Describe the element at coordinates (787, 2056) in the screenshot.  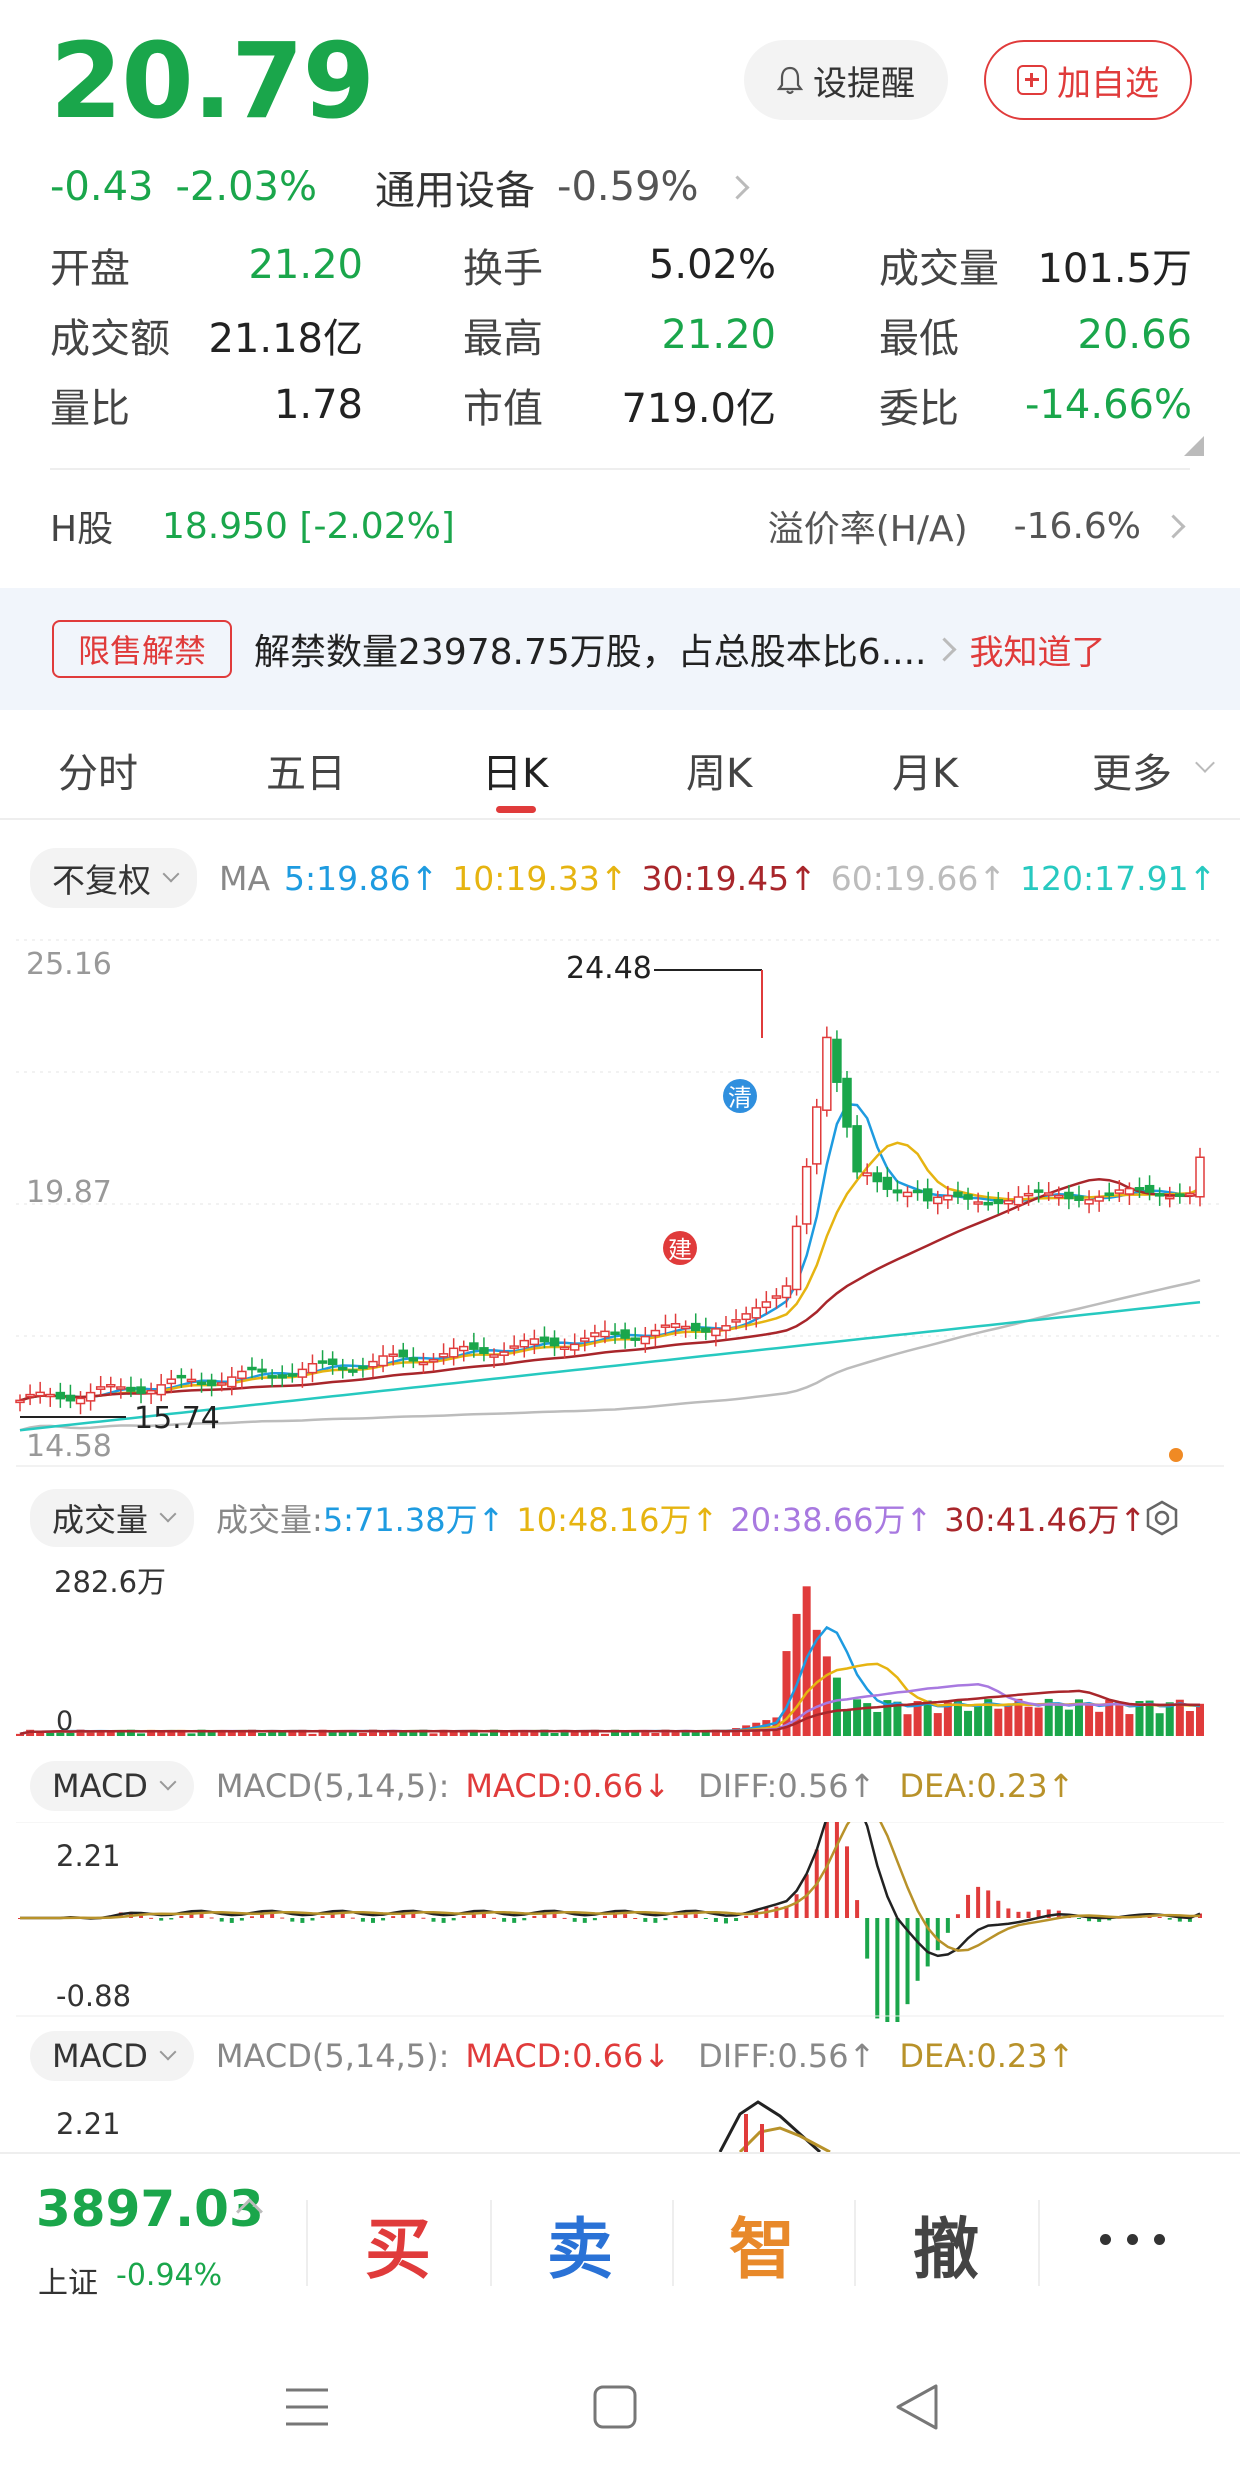
I see `diff-value: DIFF:0.56↑` at that location.